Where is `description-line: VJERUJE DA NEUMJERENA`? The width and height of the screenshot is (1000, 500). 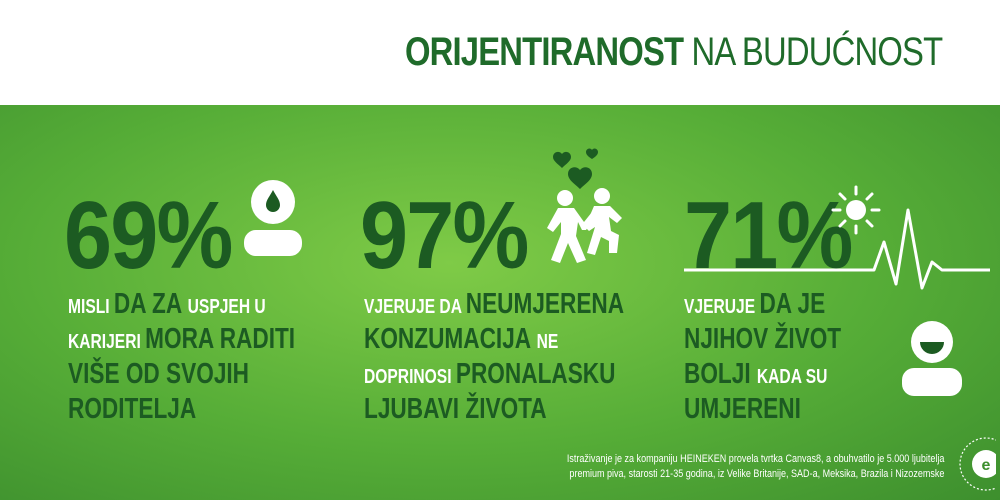
description-line: VJERUJE DA NEUMJERENA is located at coordinates (494, 304).